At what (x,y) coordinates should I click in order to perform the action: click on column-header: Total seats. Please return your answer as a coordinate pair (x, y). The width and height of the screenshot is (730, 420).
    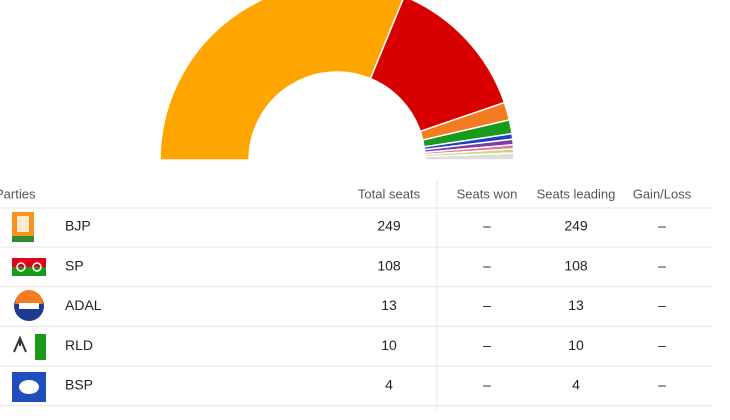
    Looking at the image, I should click on (389, 193).